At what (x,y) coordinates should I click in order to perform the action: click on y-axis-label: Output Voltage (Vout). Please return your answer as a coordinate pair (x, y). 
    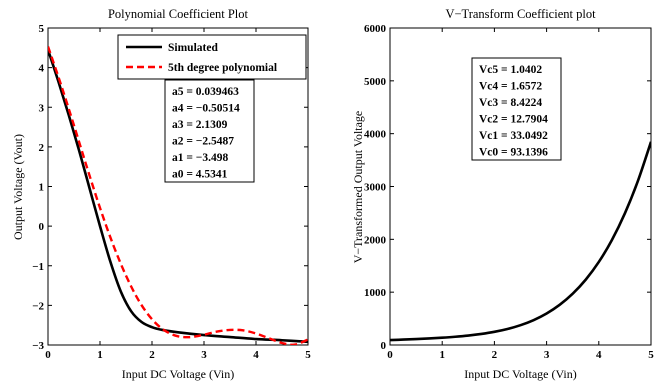
    Looking at the image, I should click on (18, 187).